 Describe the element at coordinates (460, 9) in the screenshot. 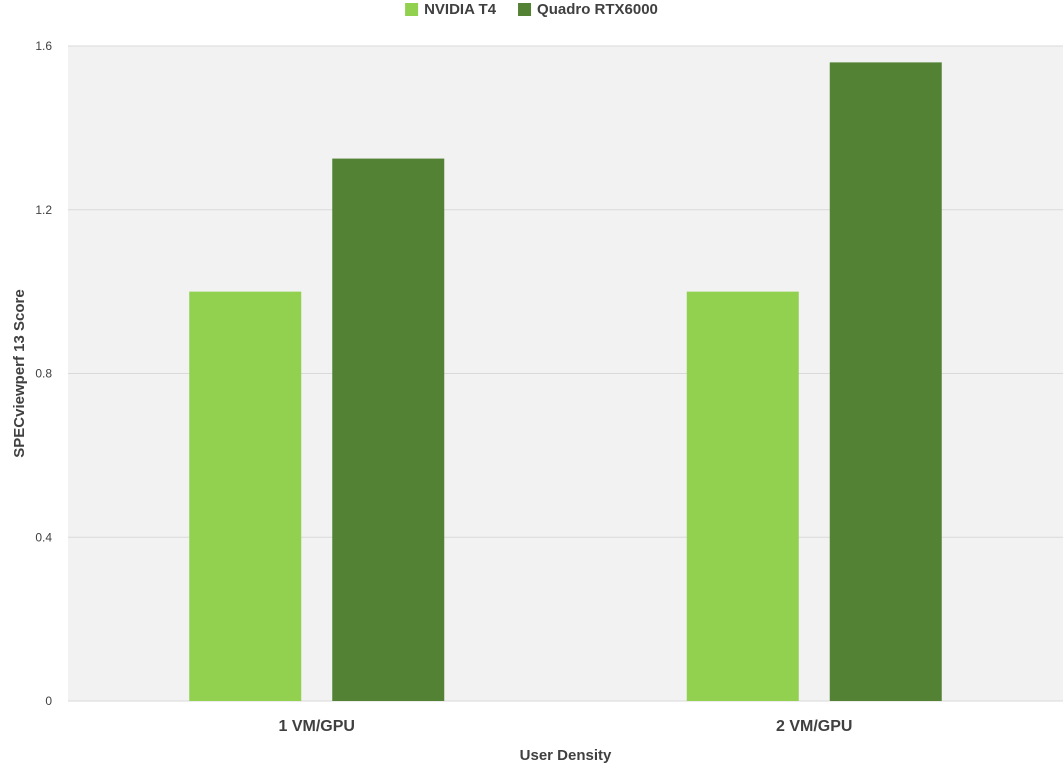

I see `legend-label: NVIDIA T4` at that location.